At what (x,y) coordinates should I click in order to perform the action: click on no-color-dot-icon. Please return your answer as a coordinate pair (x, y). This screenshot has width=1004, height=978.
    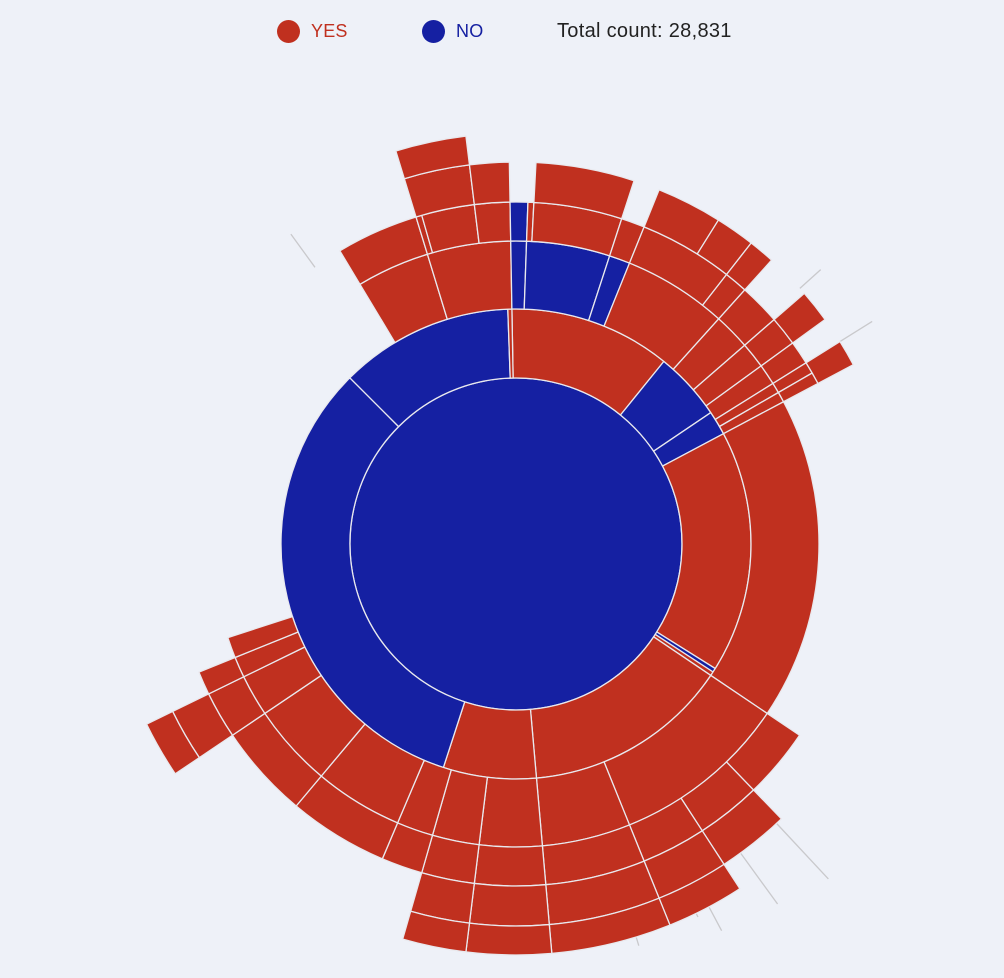
    Looking at the image, I should click on (433, 31).